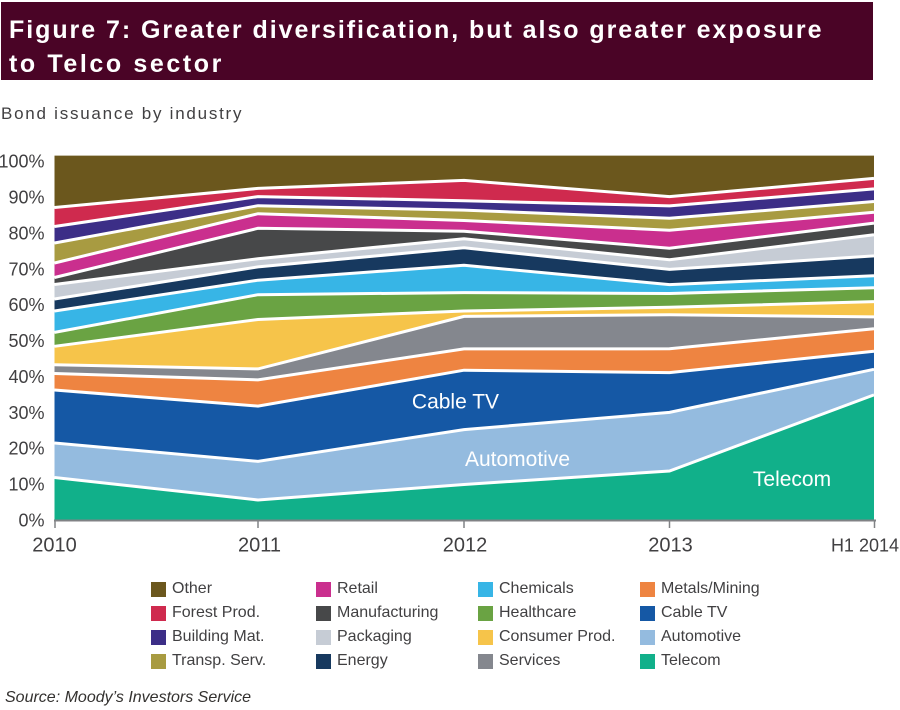 This screenshot has height=710, width=900. I want to click on svg-text: 50%, so click(26, 341).